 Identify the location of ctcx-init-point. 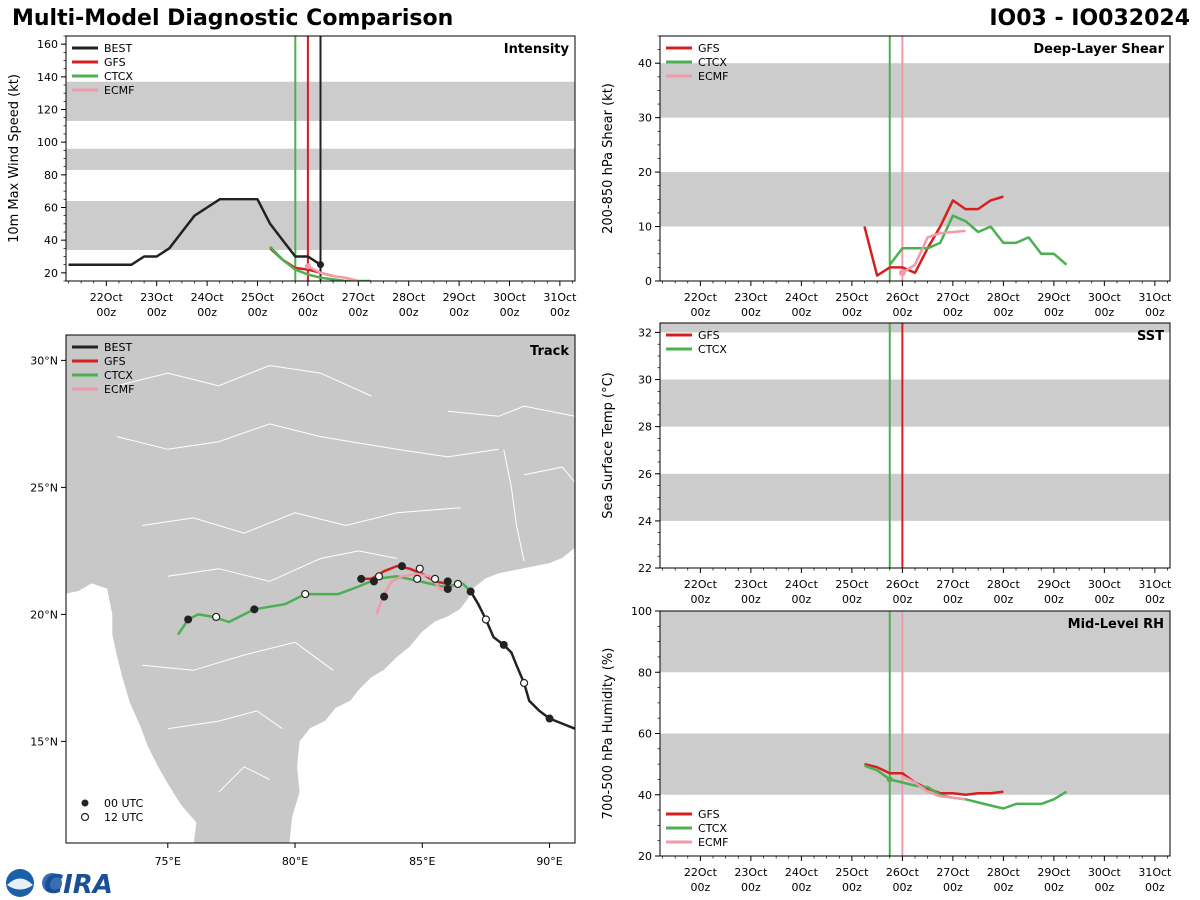
(889, 779).